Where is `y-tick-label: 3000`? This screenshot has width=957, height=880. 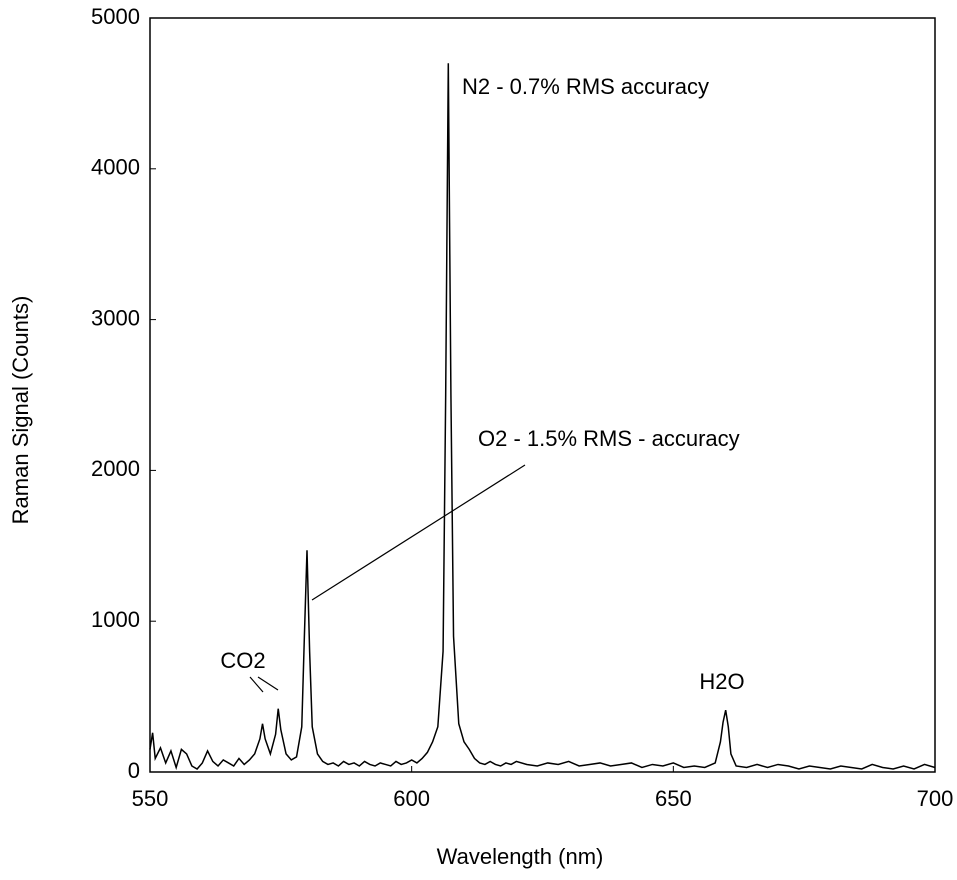 y-tick-label: 3000 is located at coordinates (115, 317).